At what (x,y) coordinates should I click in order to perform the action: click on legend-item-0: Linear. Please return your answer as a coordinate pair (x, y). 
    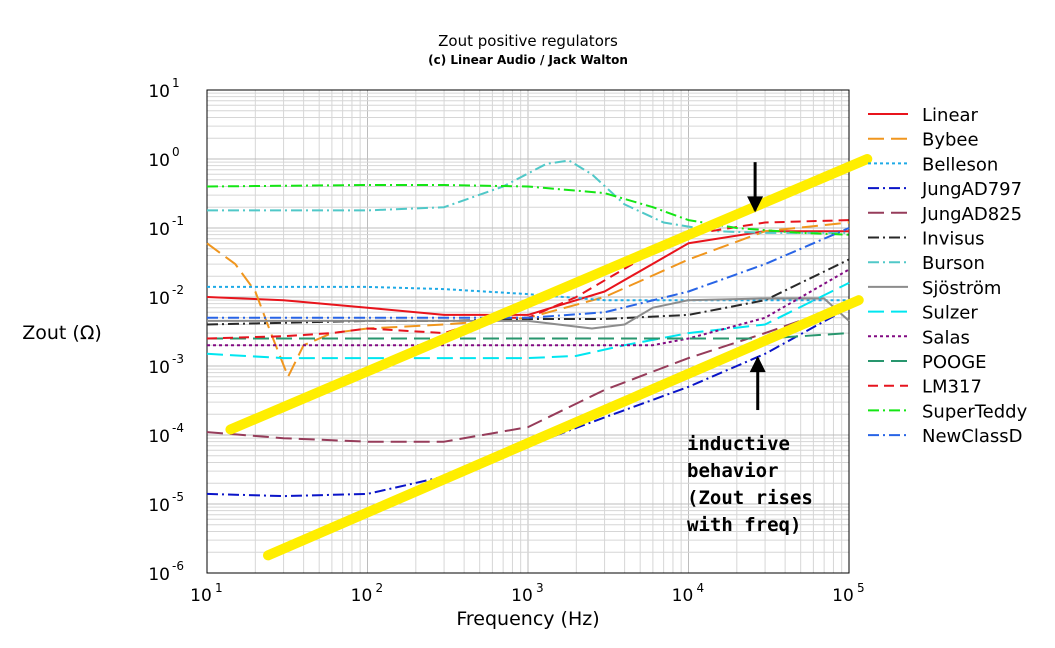
    Looking at the image, I should click on (923, 115).